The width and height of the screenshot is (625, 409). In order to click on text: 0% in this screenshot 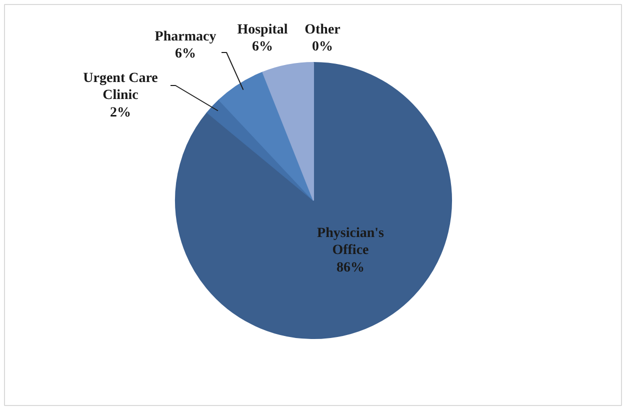, I will do `click(322, 47)`.